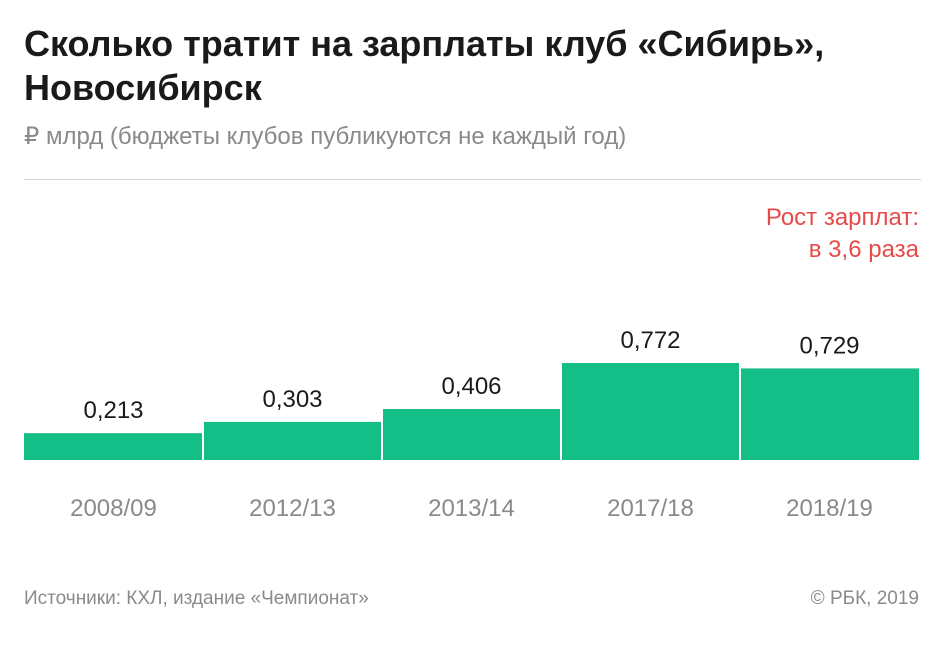  I want to click on data-label: 0,303, so click(292, 399).